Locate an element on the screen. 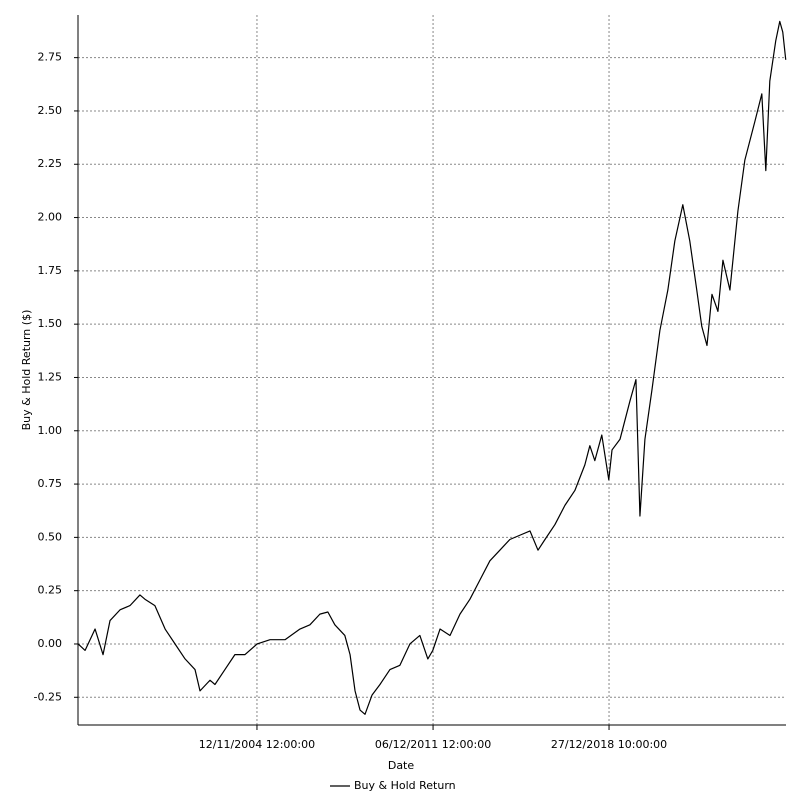  y-tick-label: 1.75 is located at coordinates (50, 270).